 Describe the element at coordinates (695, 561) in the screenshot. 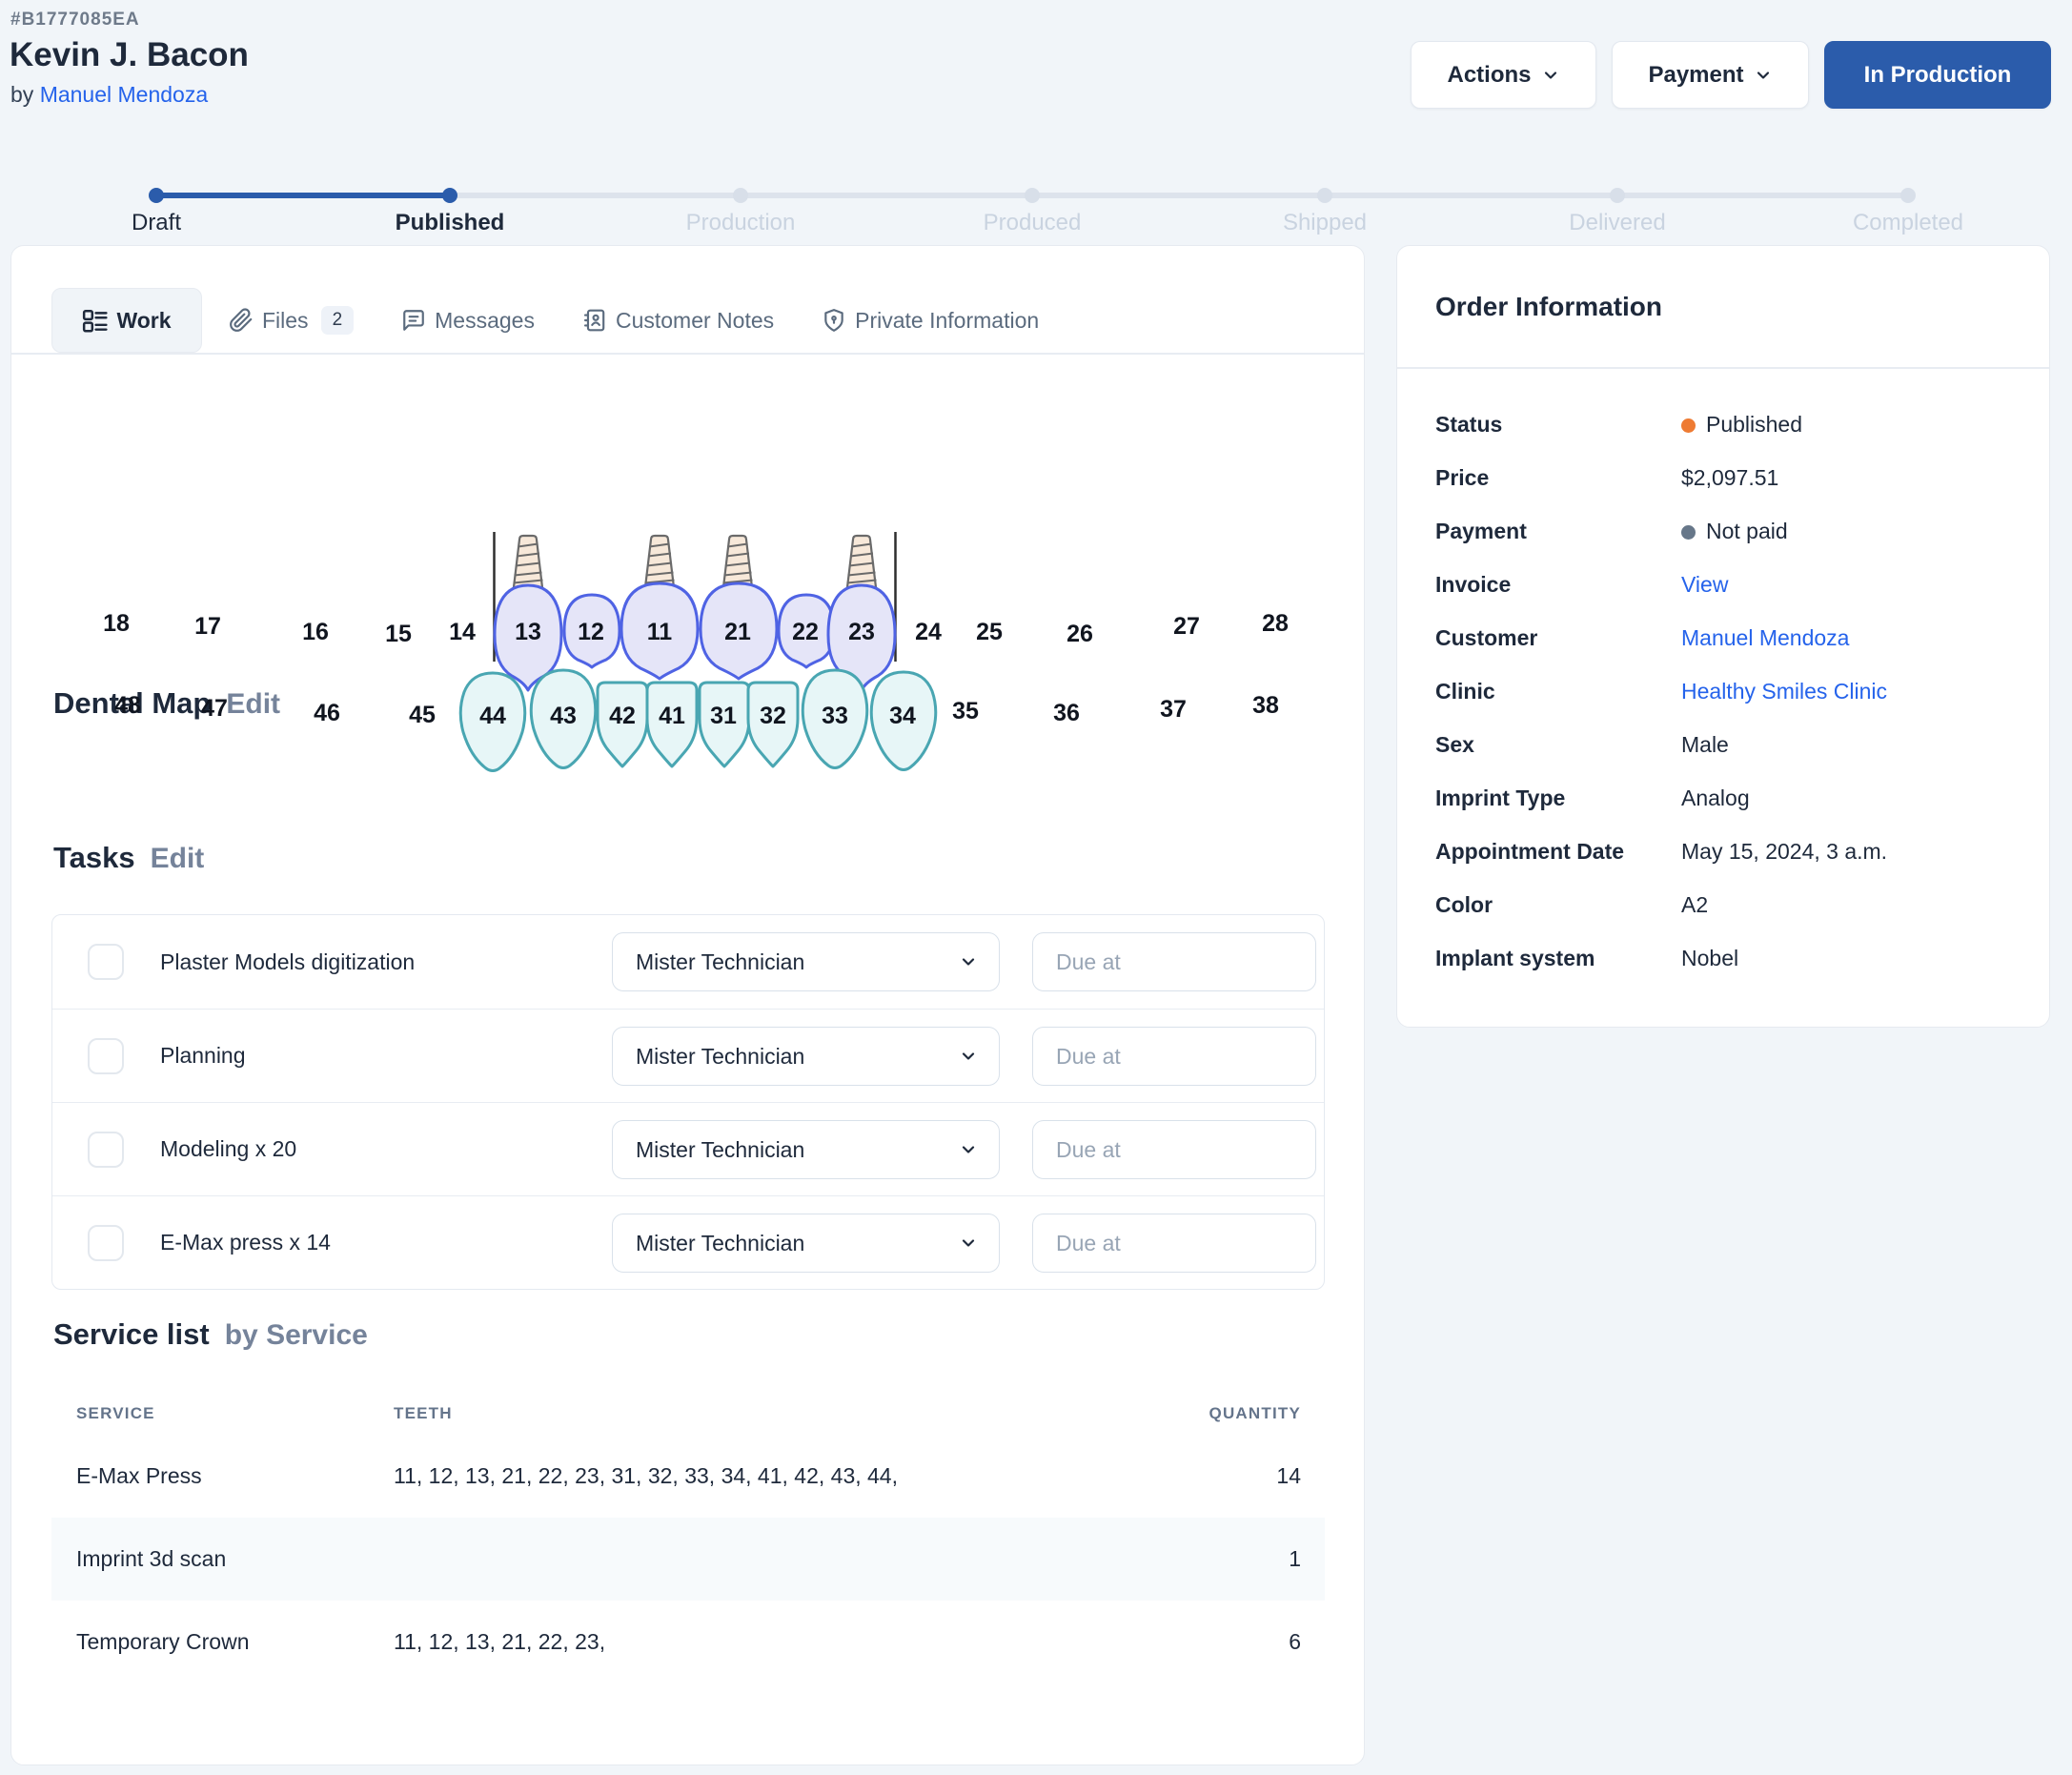

I see `implant-icon` at that location.